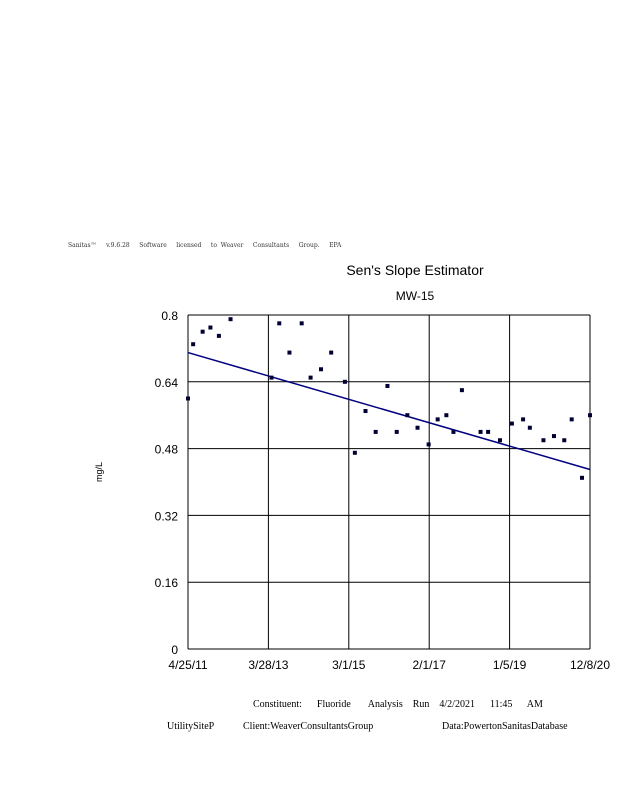 The width and height of the screenshot is (618, 800). I want to click on y-tick-label: 0.8, so click(169, 316).